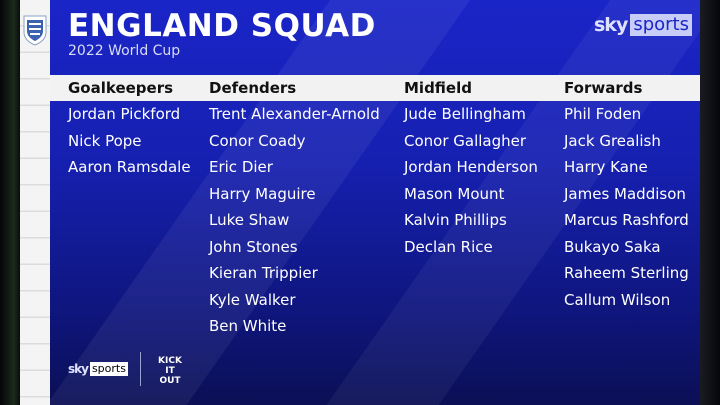 This screenshot has height=405, width=720. What do you see at coordinates (625, 193) in the screenshot?
I see `player-name: James Maddison` at bounding box center [625, 193].